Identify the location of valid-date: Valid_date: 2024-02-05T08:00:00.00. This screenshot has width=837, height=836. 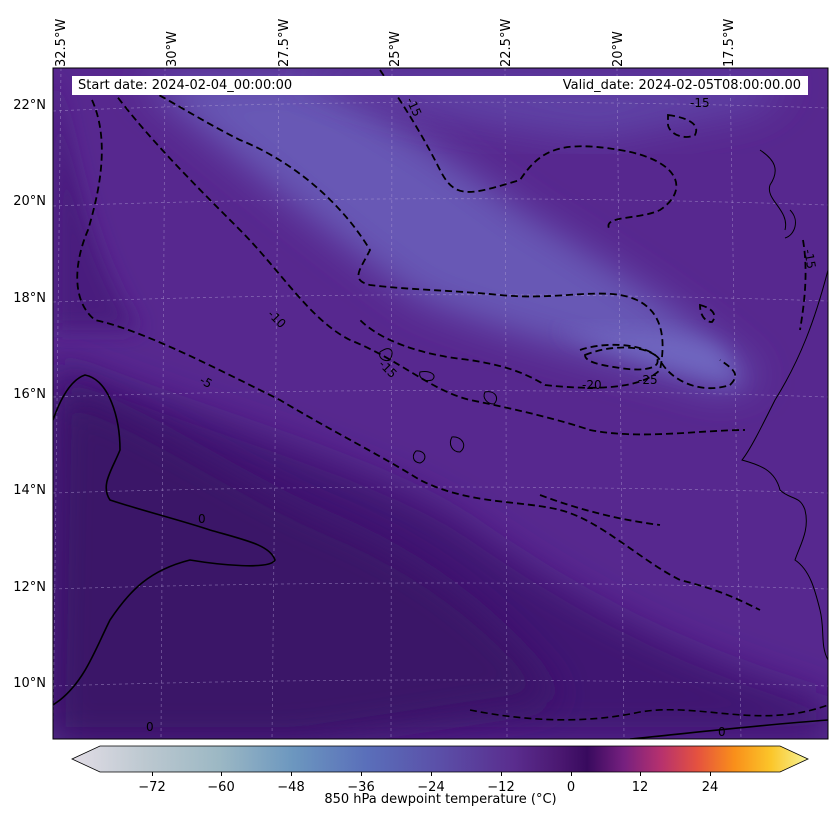
(681, 85).